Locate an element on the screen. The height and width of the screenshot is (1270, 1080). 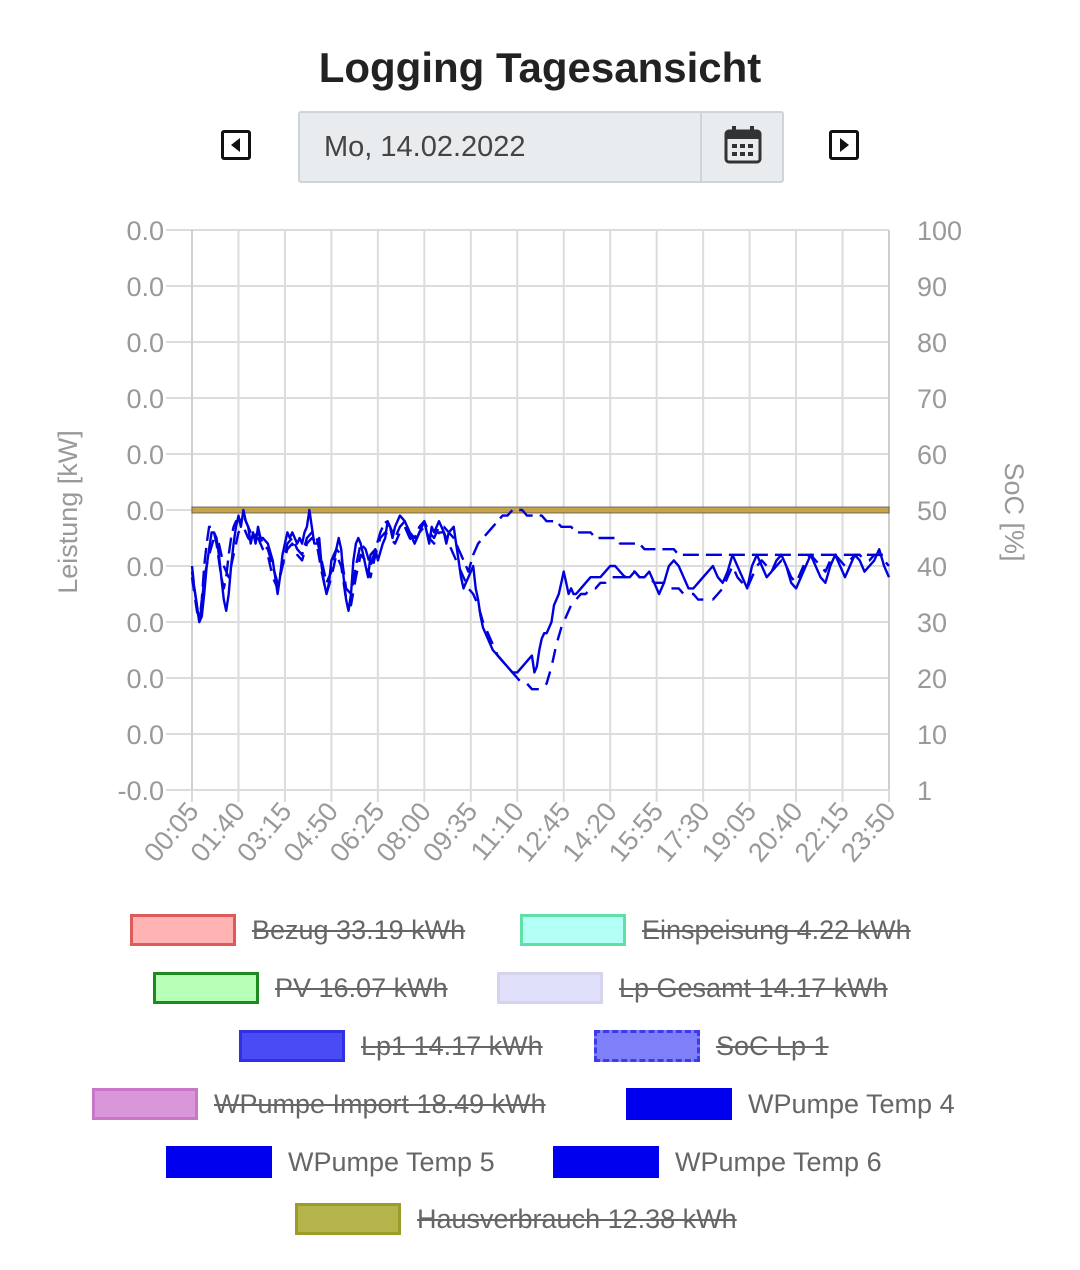
legend-item: WPumpe Temp 4 is located at coordinates (790, 1104).